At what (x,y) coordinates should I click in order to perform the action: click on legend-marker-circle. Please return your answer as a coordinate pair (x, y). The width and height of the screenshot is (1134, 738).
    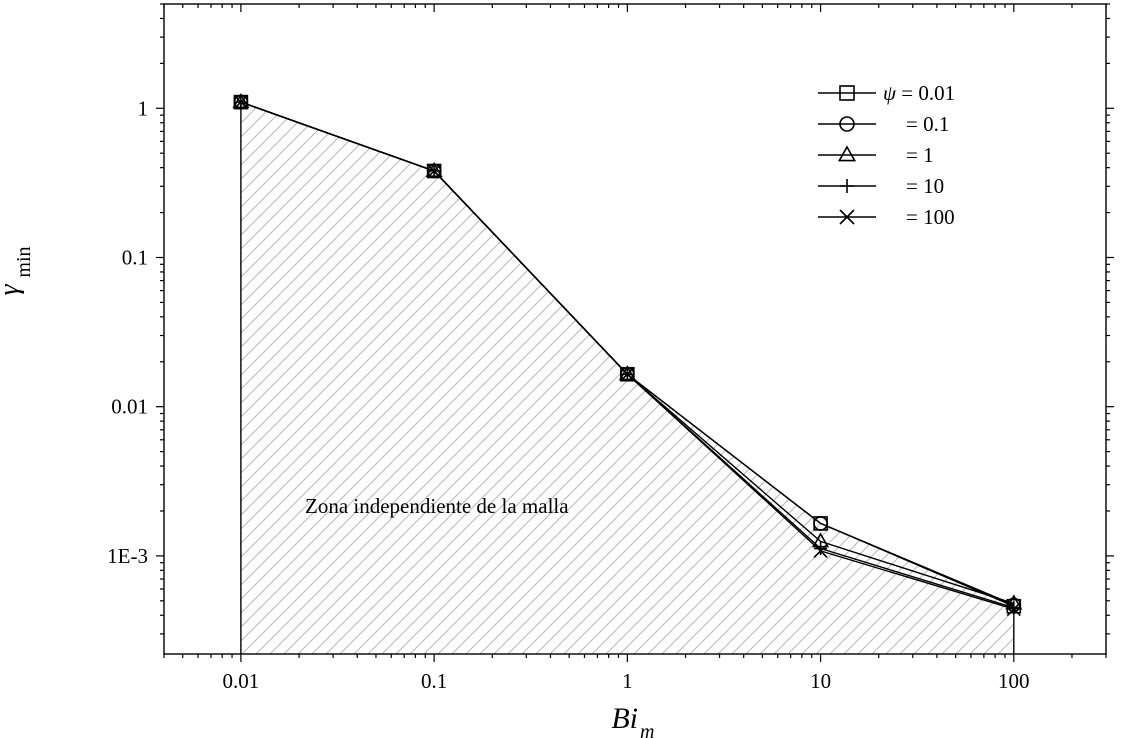
    Looking at the image, I should click on (847, 124).